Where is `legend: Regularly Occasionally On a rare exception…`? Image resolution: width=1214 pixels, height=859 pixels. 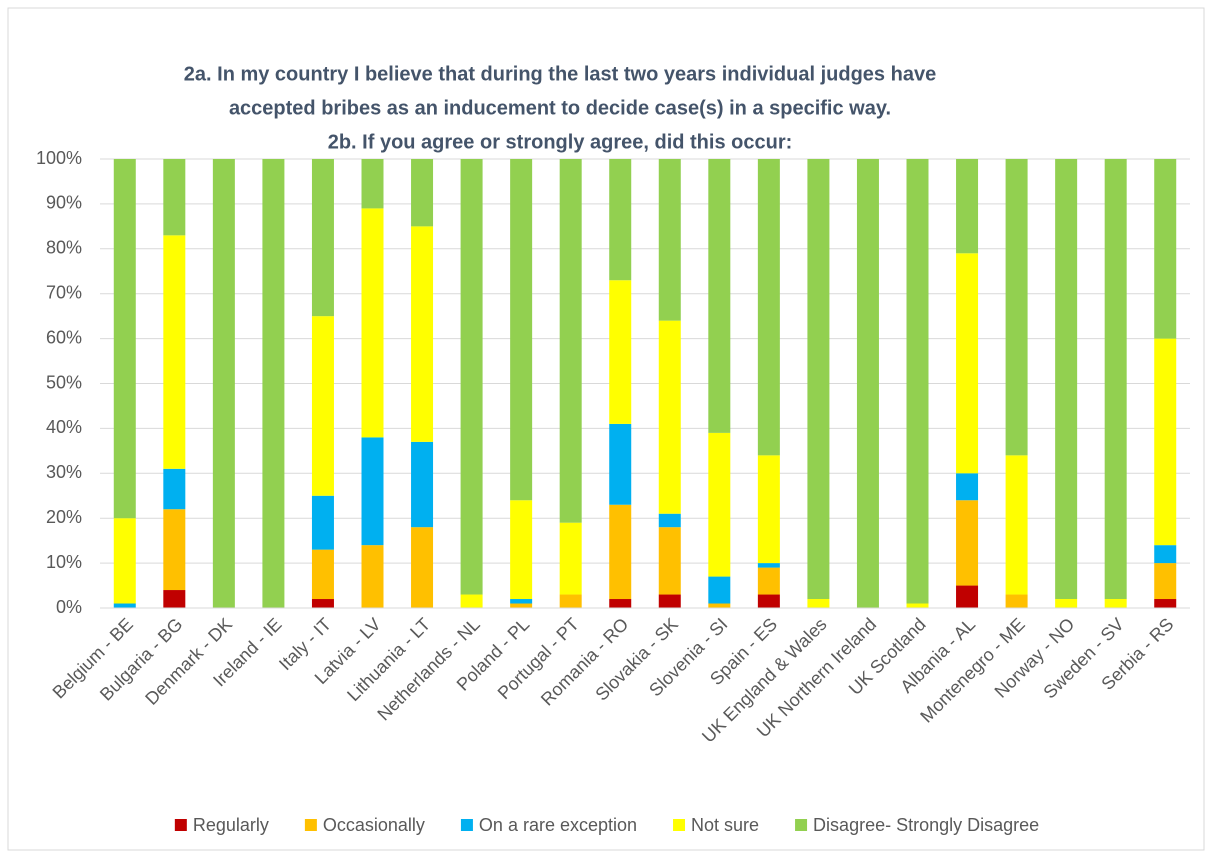
legend: Regularly Occasionally On a rare exception… is located at coordinates (606, 825).